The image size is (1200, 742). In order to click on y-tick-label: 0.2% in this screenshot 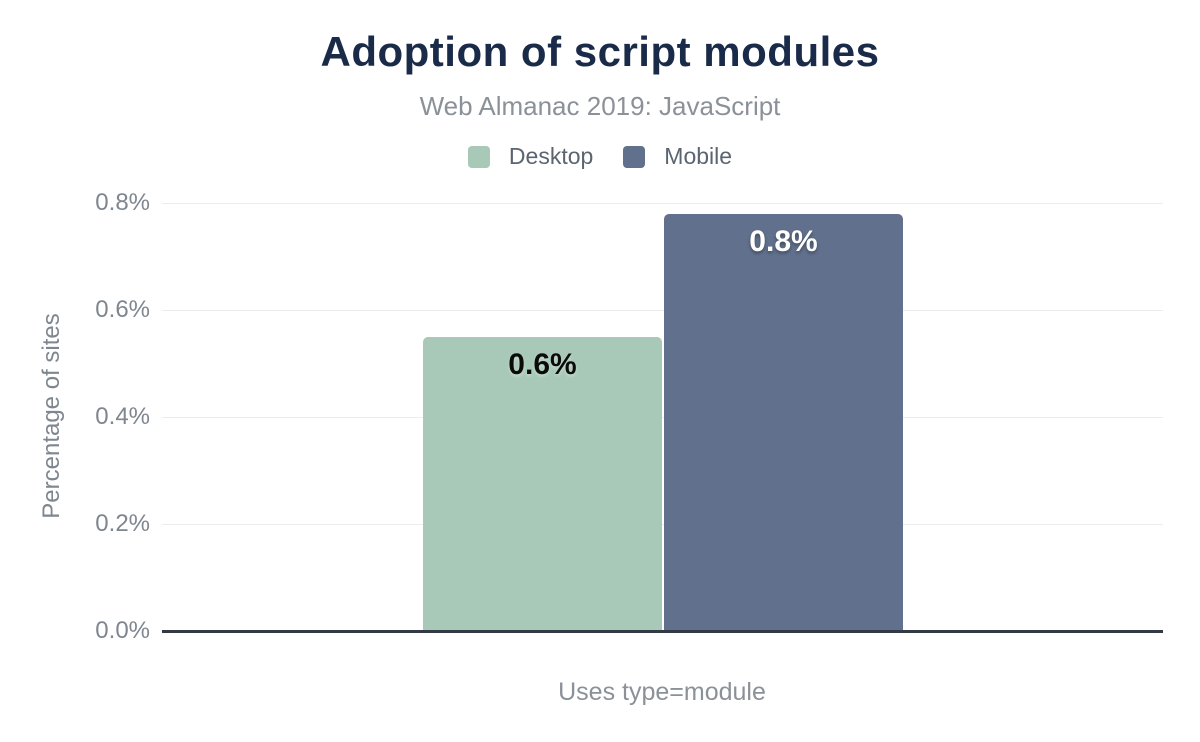, I will do `click(122, 523)`.